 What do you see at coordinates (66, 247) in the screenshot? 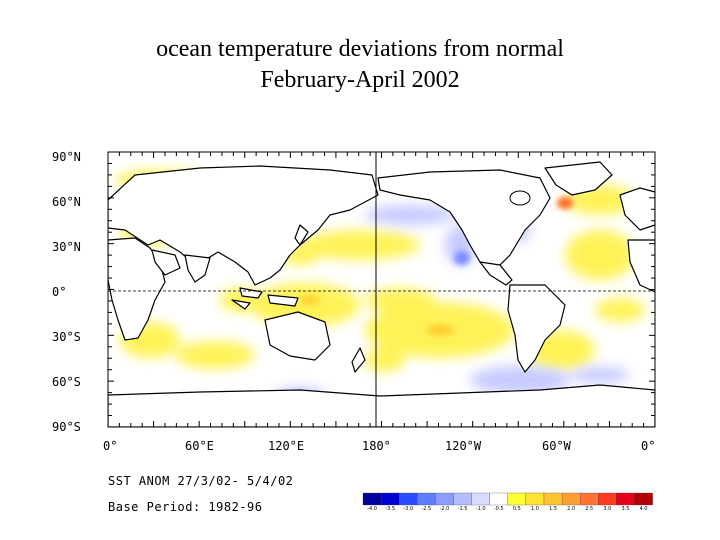
I see `lat-label: 30°N` at bounding box center [66, 247].